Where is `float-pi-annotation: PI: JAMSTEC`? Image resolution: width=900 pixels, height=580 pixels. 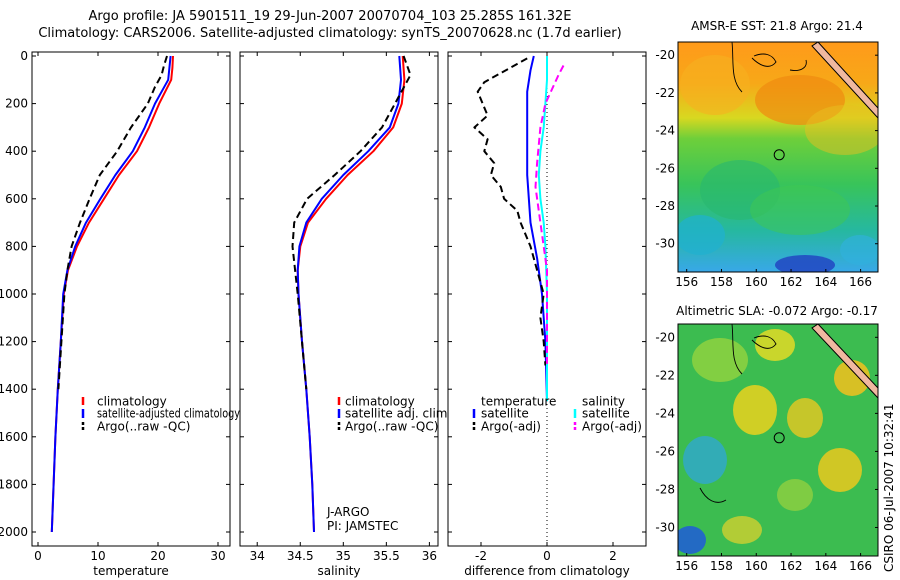 float-pi-annotation: PI: JAMSTEC is located at coordinates (362, 526).